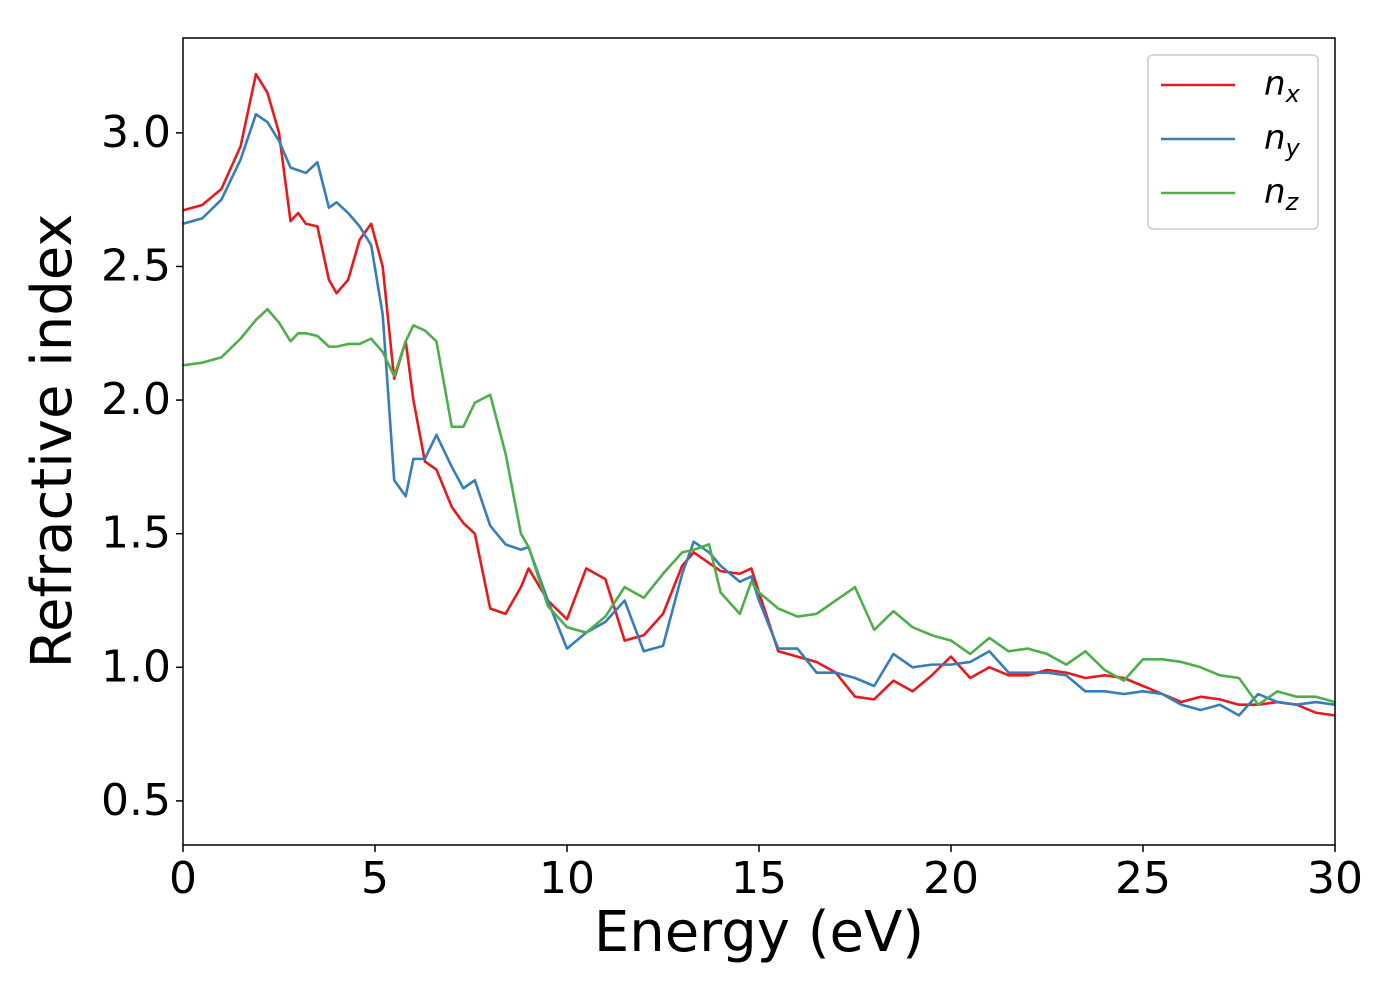 The height and width of the screenshot is (1000, 1400). What do you see at coordinates (136, 399) in the screenshot?
I see `y-tick-label: 2.0` at bounding box center [136, 399].